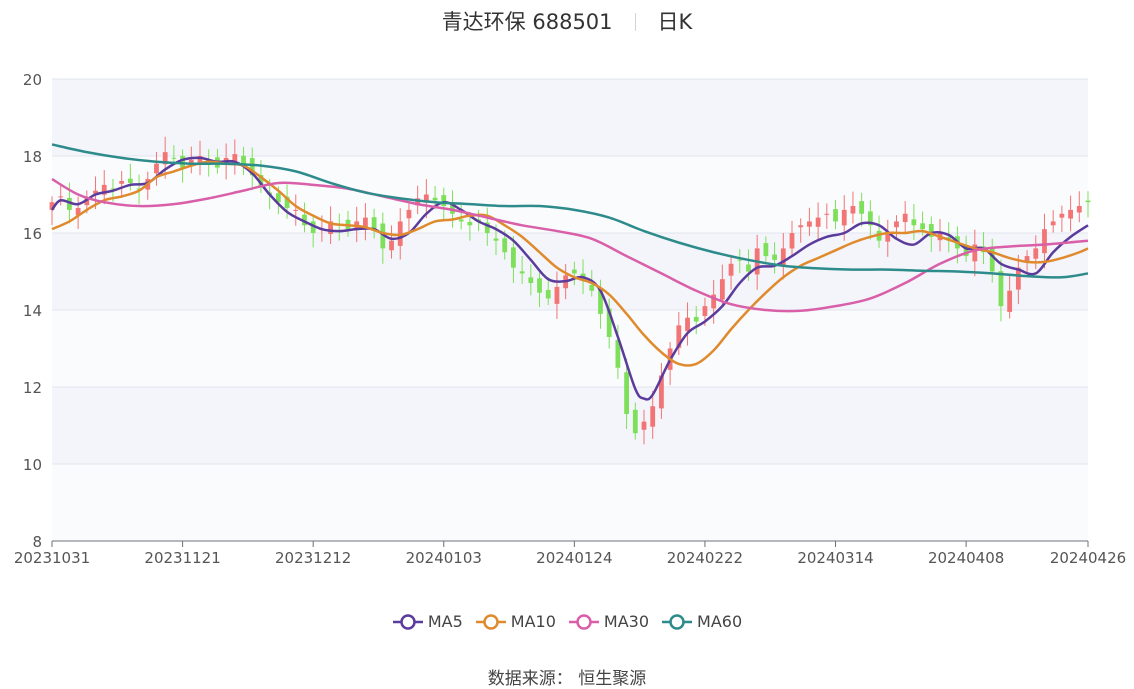 The height and width of the screenshot is (689, 1134). I want to click on legend-item-ma10: MA10, so click(515, 621).